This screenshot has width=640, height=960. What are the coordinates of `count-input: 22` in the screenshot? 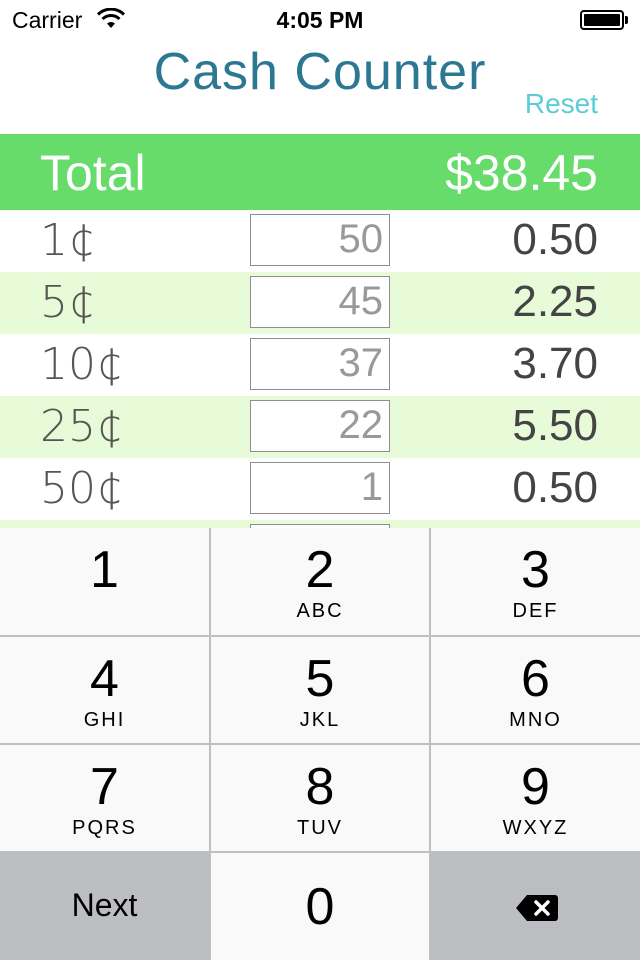 It's located at (320, 426).